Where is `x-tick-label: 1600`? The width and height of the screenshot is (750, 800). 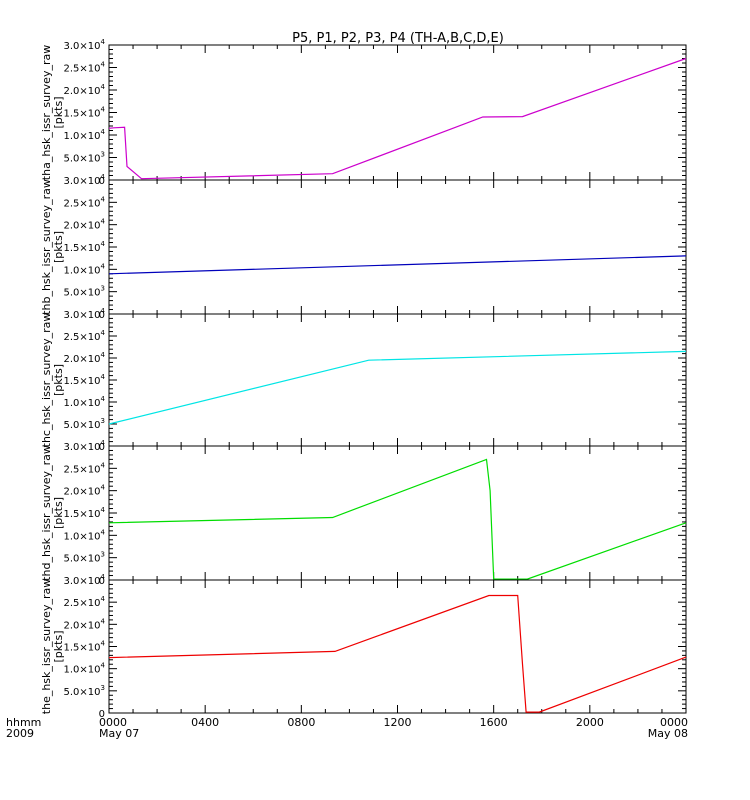
x-tick-label: 1600 is located at coordinates (494, 722).